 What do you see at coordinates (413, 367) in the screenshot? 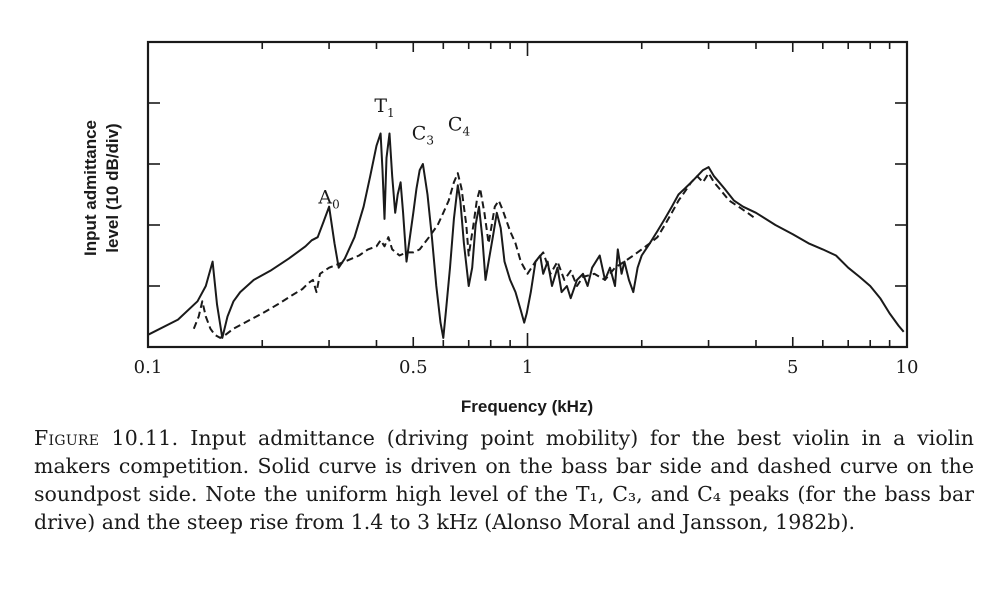
I see `x-tick-label: 0.5` at bounding box center [413, 367].